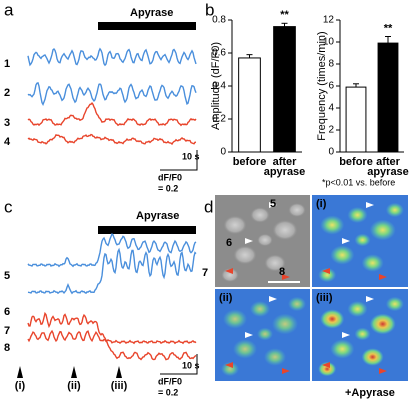  I want to click on panel-label: a, so click(9, 9).